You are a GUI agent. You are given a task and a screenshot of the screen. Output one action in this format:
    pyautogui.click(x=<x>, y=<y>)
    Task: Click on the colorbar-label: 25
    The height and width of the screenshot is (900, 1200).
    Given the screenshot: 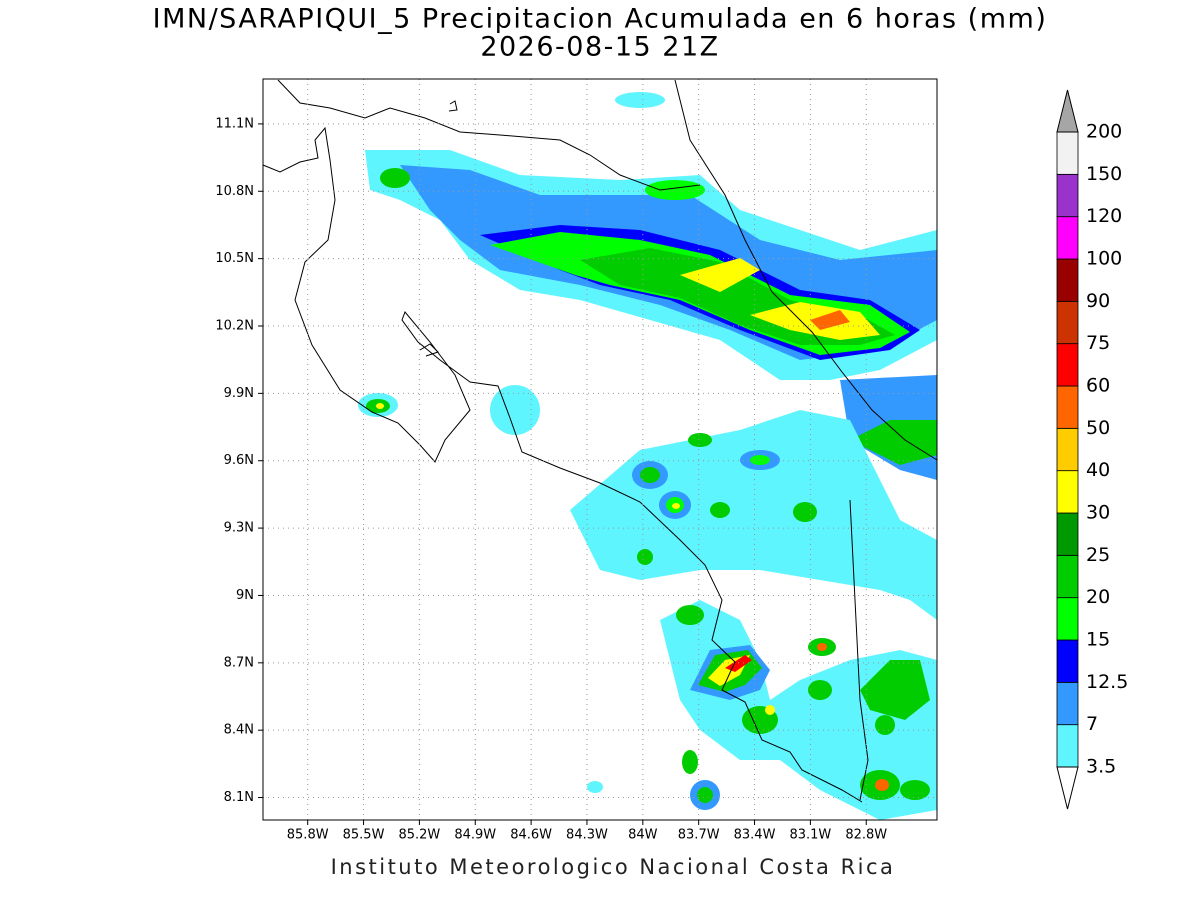 What is the action you would take?
    pyautogui.click(x=1098, y=555)
    